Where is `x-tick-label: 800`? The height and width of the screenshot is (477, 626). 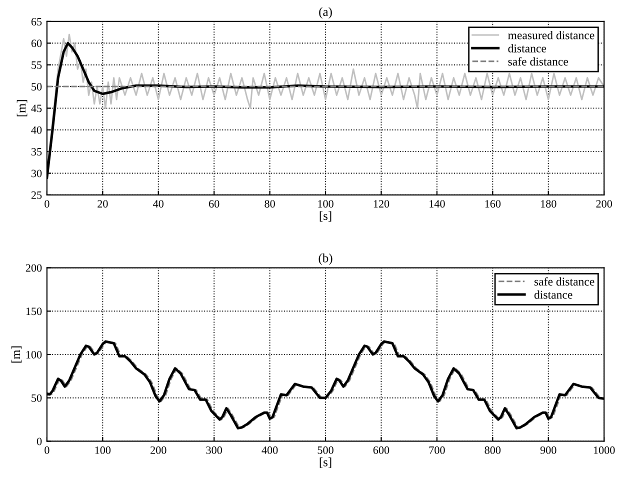
x-tick-label: 800 is located at coordinates (492, 450).